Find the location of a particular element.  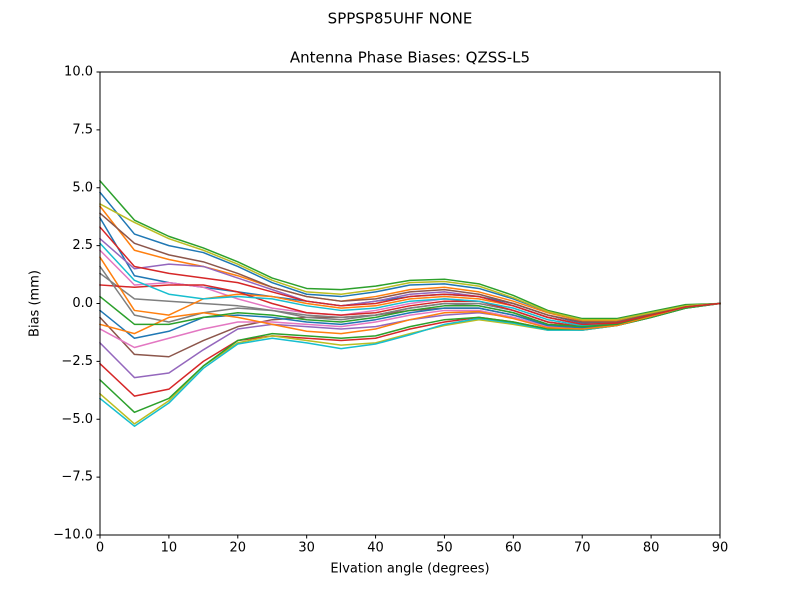

x-tick-label: 60 is located at coordinates (513, 548).